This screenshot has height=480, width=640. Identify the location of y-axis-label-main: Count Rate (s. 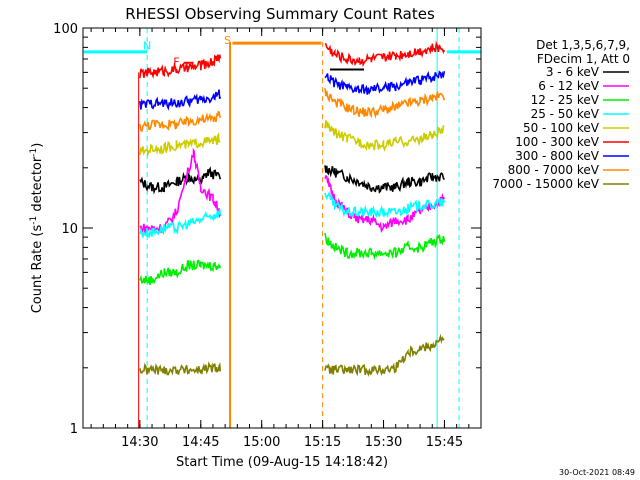
(37, 269).